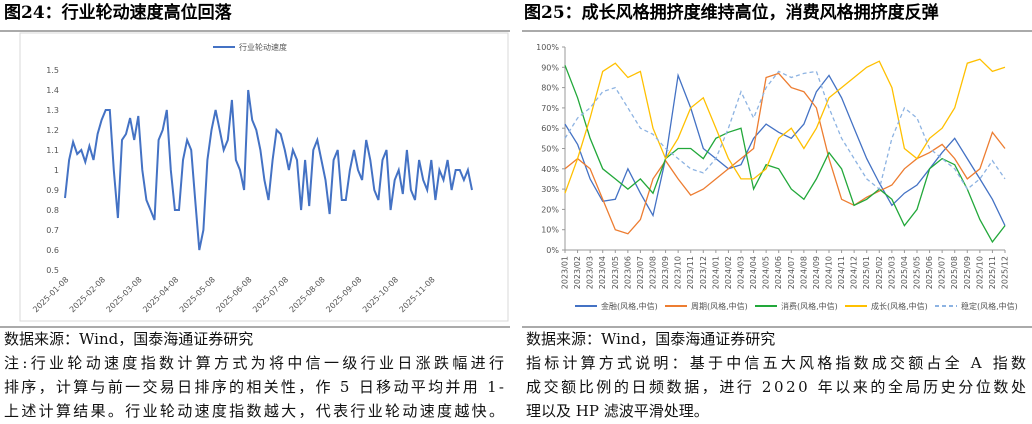 This screenshot has width=1032, height=424. I want to click on x-tick-label: 2024/08, so click(803, 272).